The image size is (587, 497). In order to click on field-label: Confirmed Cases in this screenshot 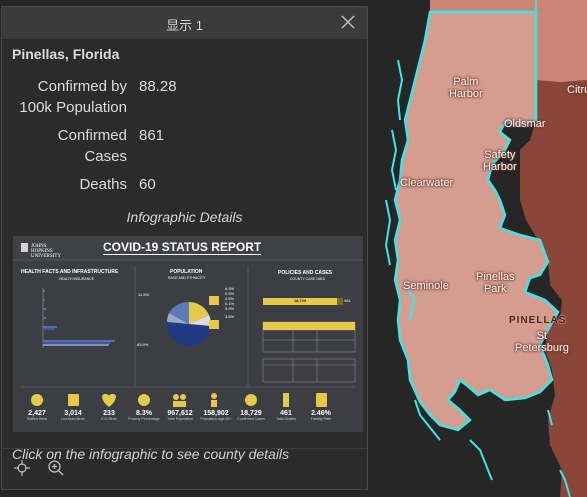, I will do `click(92, 146)`.